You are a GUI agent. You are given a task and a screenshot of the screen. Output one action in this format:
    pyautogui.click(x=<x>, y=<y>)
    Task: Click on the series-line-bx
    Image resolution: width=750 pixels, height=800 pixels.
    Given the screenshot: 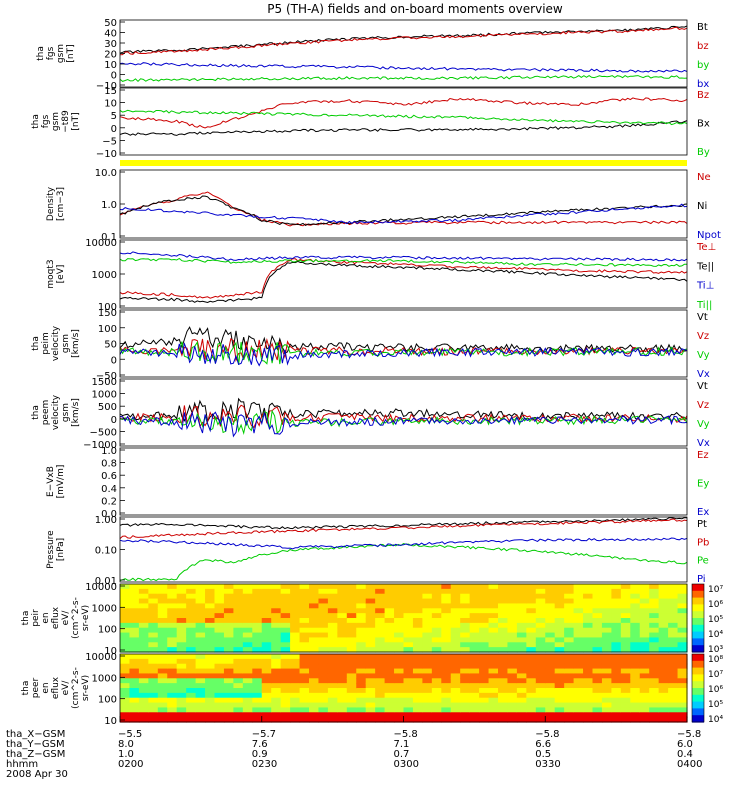 What is the action you would take?
    pyautogui.click(x=403, y=67)
    